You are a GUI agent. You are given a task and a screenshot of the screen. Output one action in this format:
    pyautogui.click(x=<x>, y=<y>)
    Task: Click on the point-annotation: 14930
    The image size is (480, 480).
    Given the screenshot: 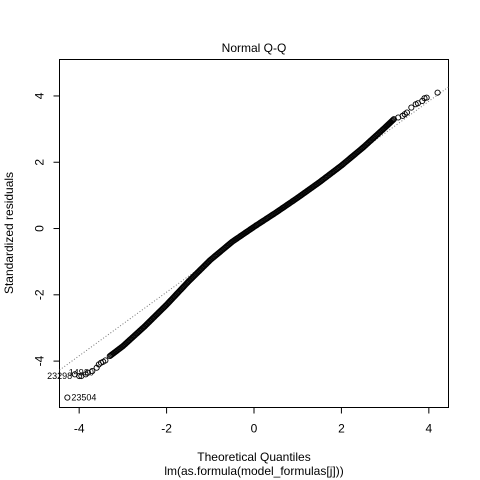 What is the action you would take?
    pyautogui.click(x=81, y=372)
    